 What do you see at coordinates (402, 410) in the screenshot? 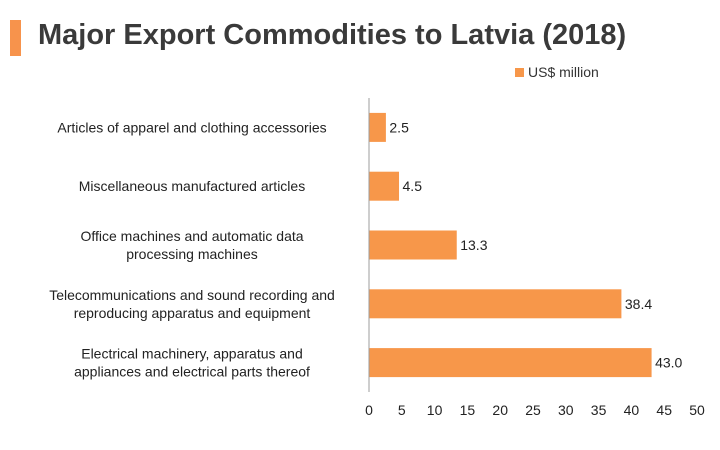
I see `x-tick-label: 5` at bounding box center [402, 410].